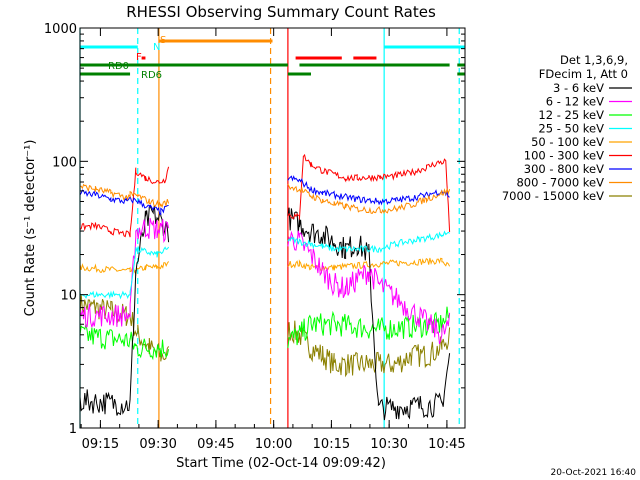  What do you see at coordinates (583, 74) in the screenshot?
I see `legend-header-line: FDecim 1, Att 0` at bounding box center [583, 74].